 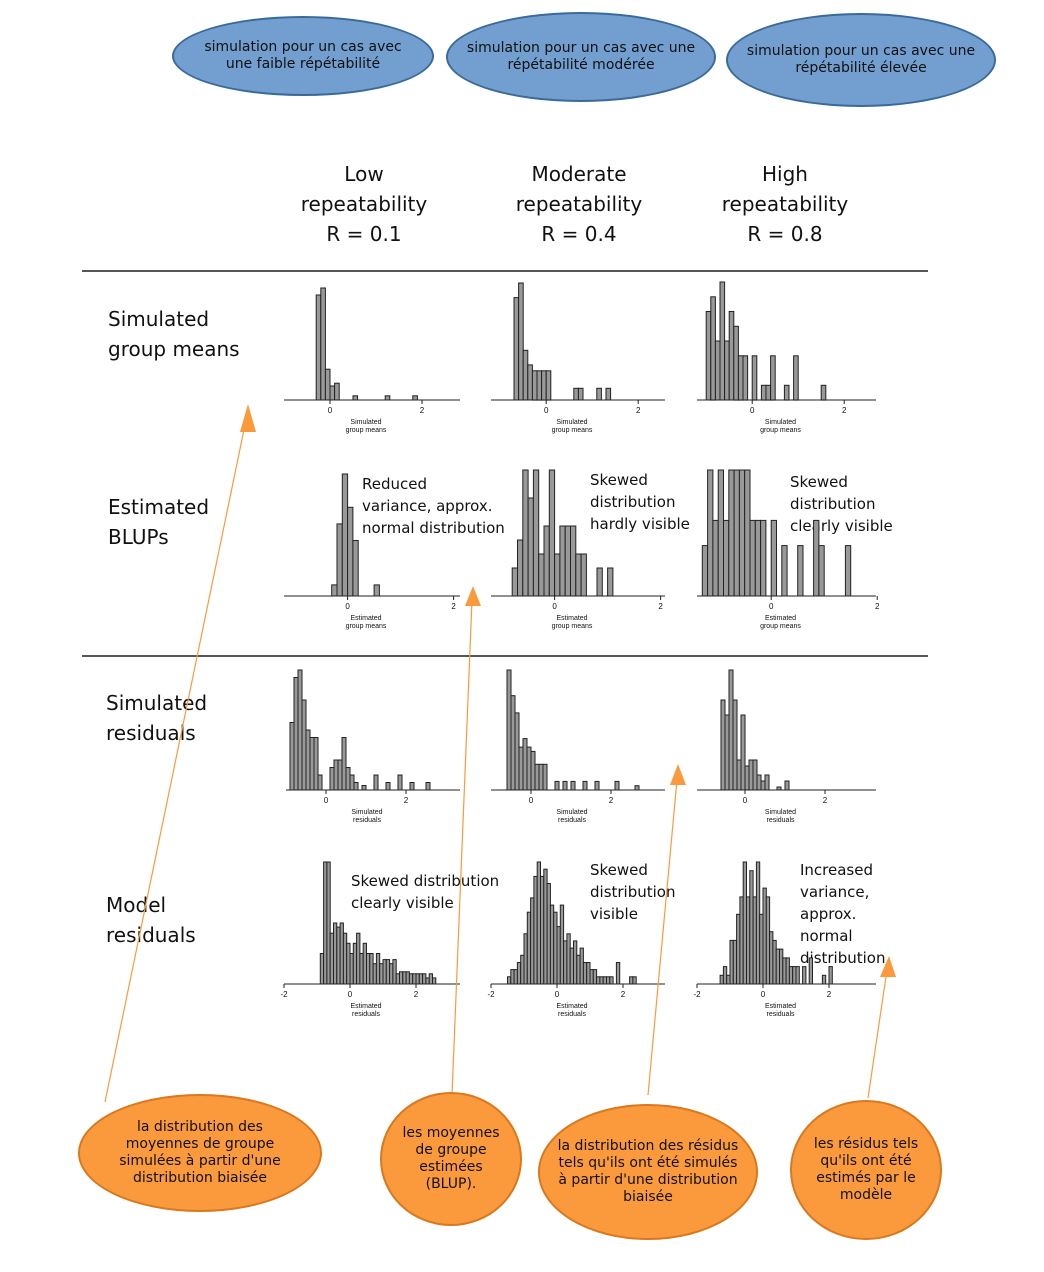 What do you see at coordinates (640, 502) in the screenshot?
I see `annotation-blup-moderate: Skewed distribution hardly visible` at bounding box center [640, 502].